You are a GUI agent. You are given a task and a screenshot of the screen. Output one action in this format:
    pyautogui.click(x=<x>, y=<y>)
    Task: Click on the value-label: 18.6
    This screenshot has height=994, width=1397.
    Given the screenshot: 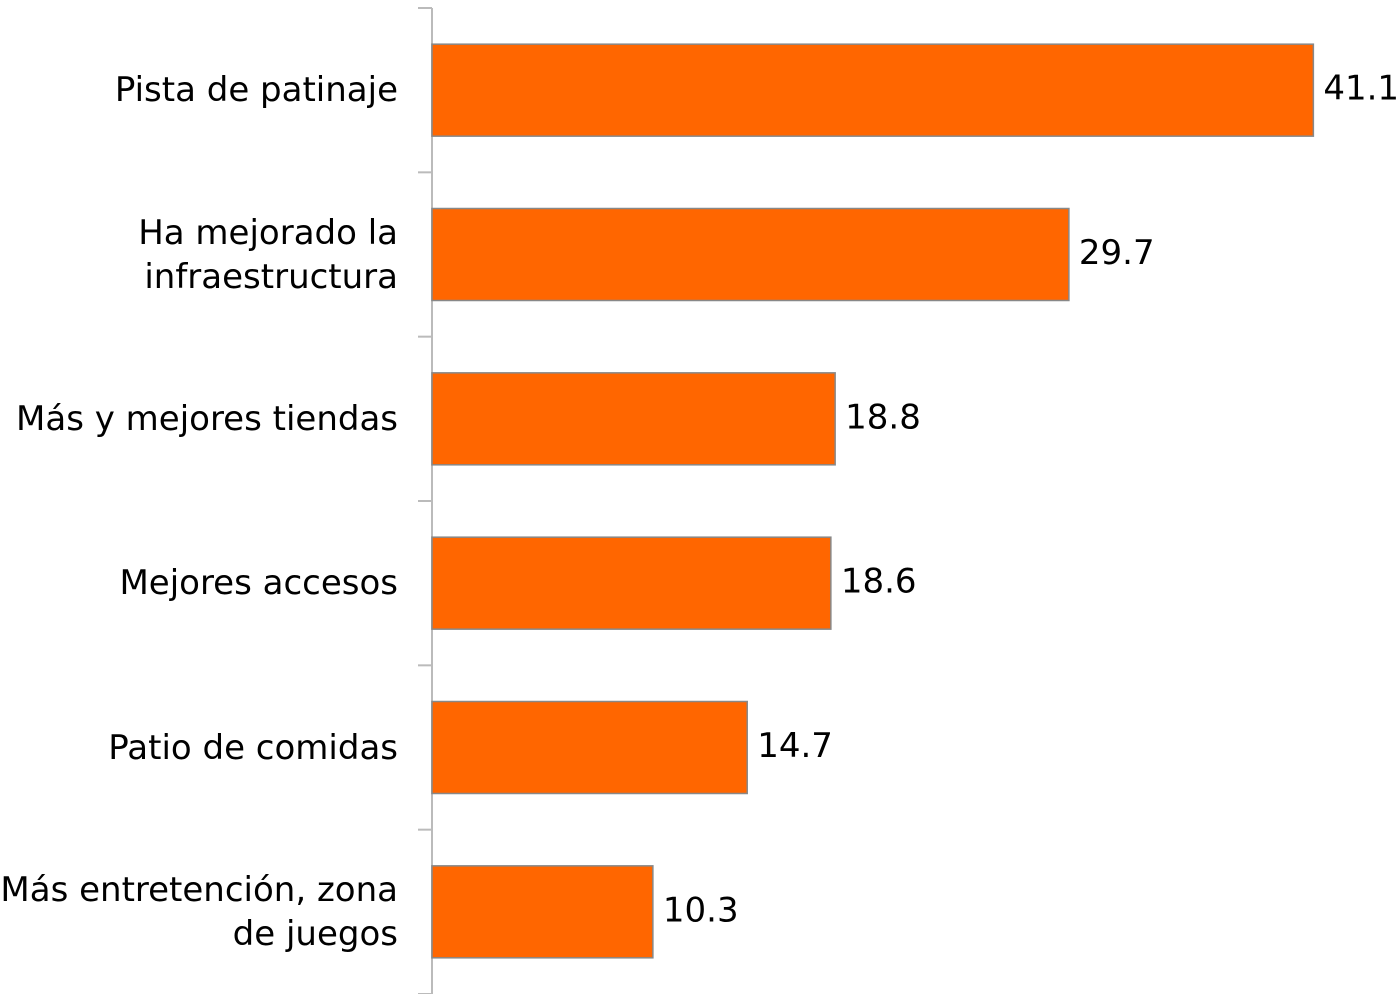 What is the action you would take?
    pyautogui.click(x=879, y=582)
    